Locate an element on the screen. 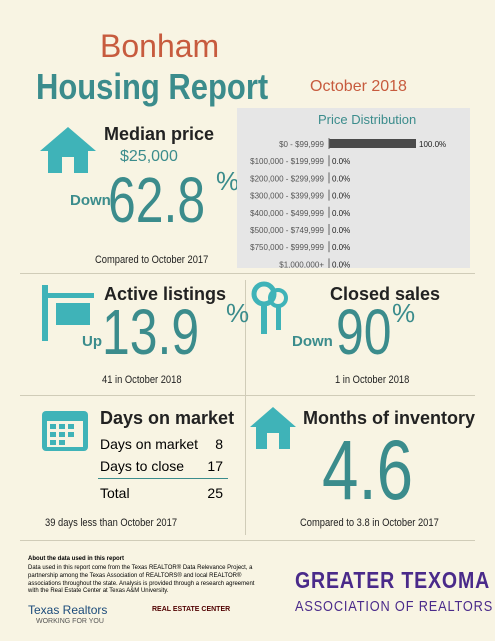  price-label: $400,000 - $499,999 is located at coordinates (287, 213).